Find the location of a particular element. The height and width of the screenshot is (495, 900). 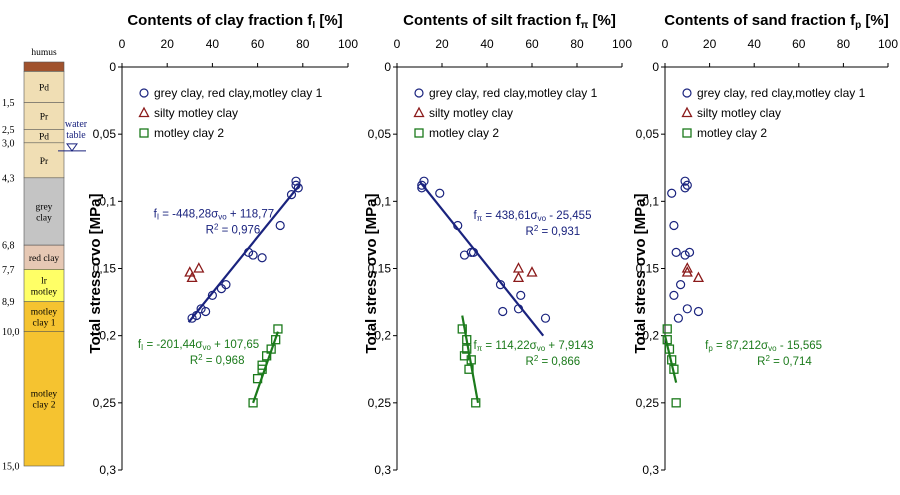

x-tick-label: 0 is located at coordinates (665, 44).